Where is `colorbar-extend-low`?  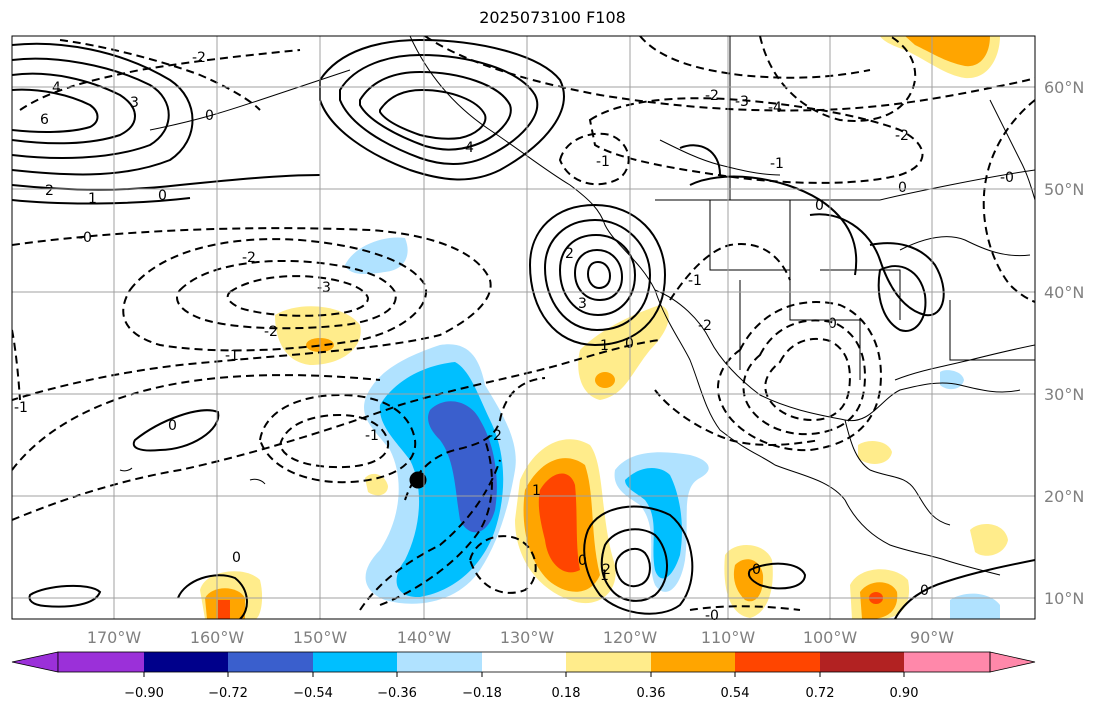 colorbar-extend-low is located at coordinates (35, 662).